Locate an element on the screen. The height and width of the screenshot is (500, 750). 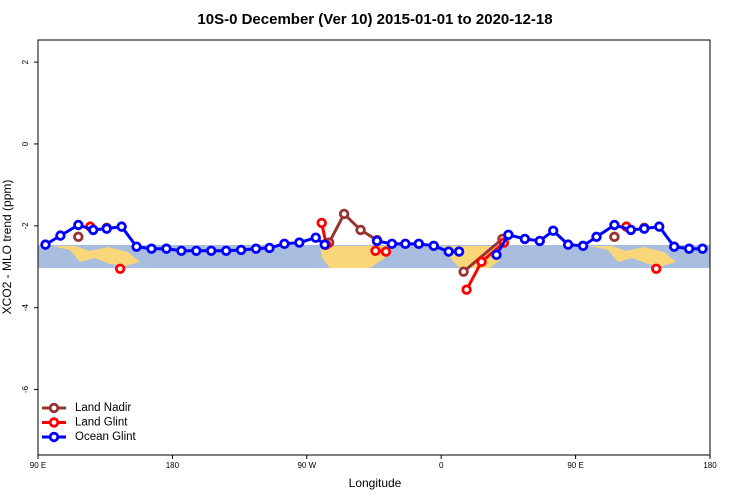
legend-label: Land Glint is located at coordinates (101, 423).